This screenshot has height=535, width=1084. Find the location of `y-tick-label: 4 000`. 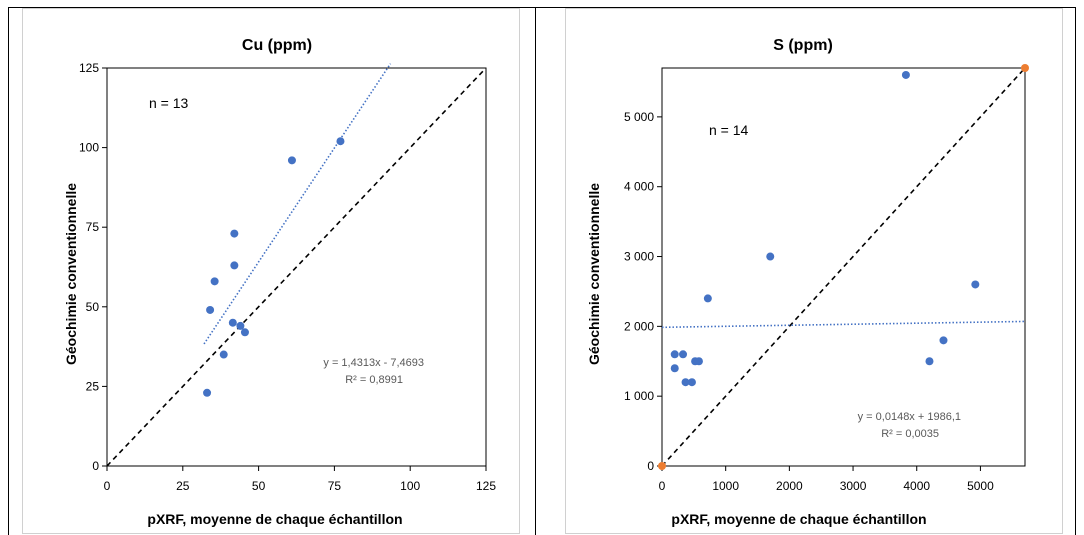

y-tick-label: 4 000 is located at coordinates (639, 187).